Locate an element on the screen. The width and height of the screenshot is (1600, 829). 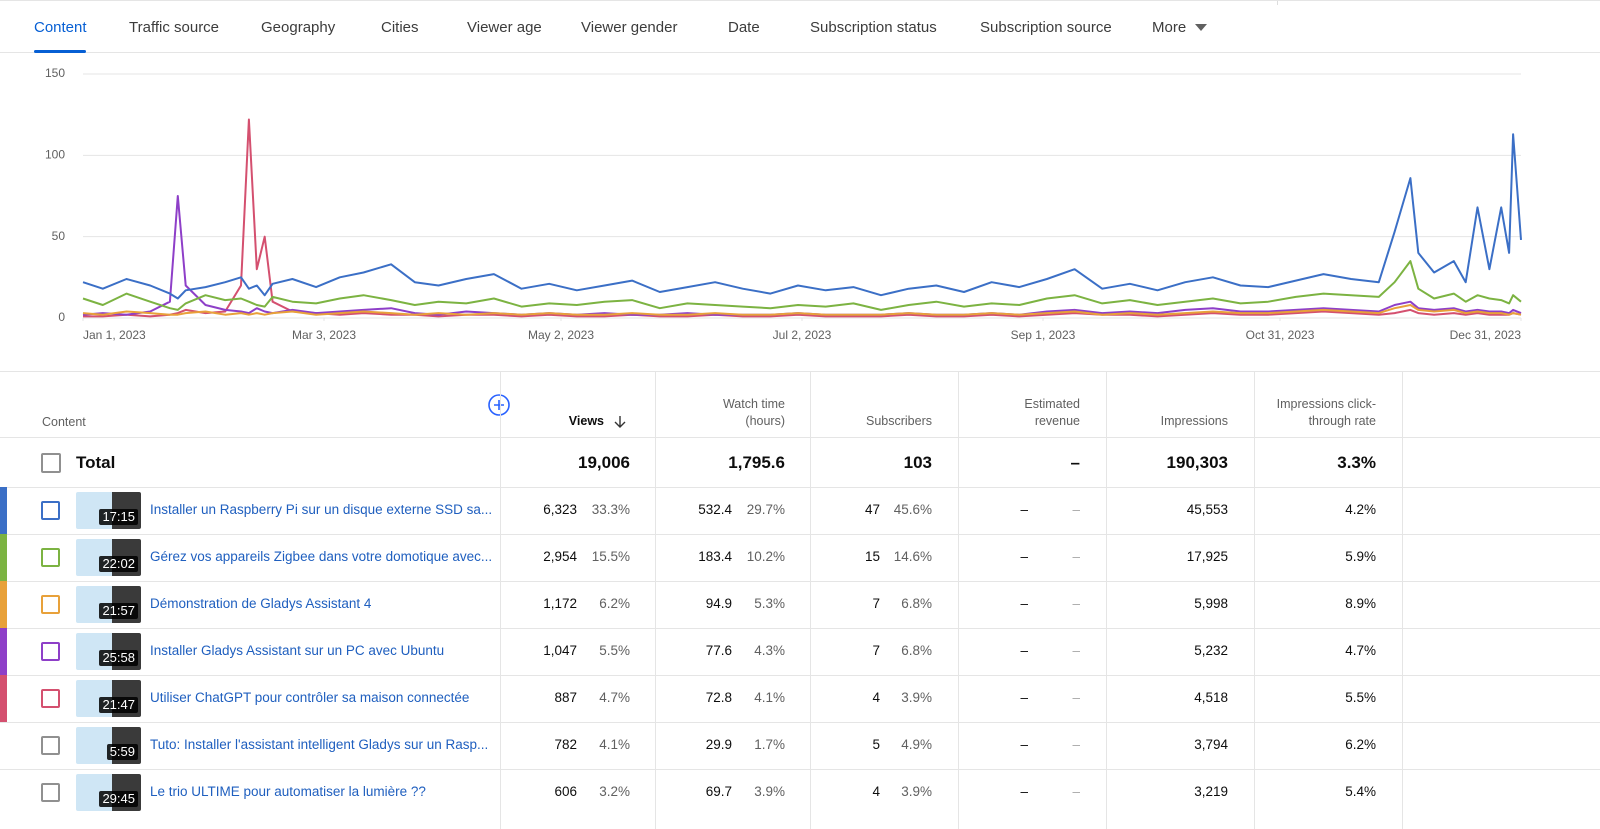
cell-value: 183.4 is located at coordinates (715, 556).